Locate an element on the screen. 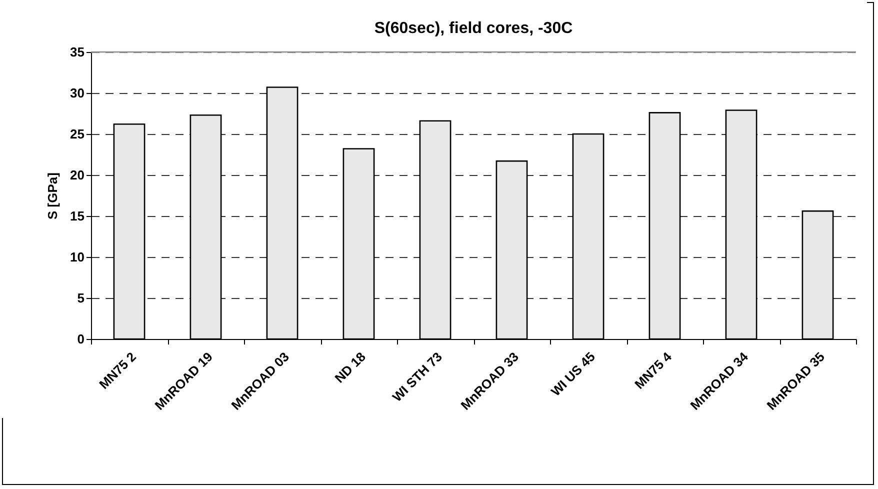  y-tick-label: 20 is located at coordinates (77, 175).